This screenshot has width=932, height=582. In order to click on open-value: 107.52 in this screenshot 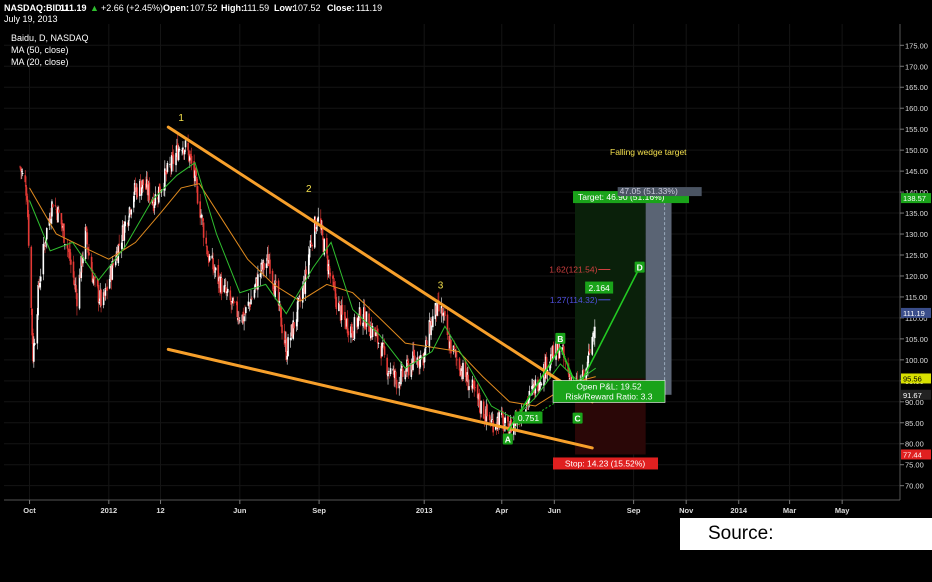, I will do `click(204, 8)`.